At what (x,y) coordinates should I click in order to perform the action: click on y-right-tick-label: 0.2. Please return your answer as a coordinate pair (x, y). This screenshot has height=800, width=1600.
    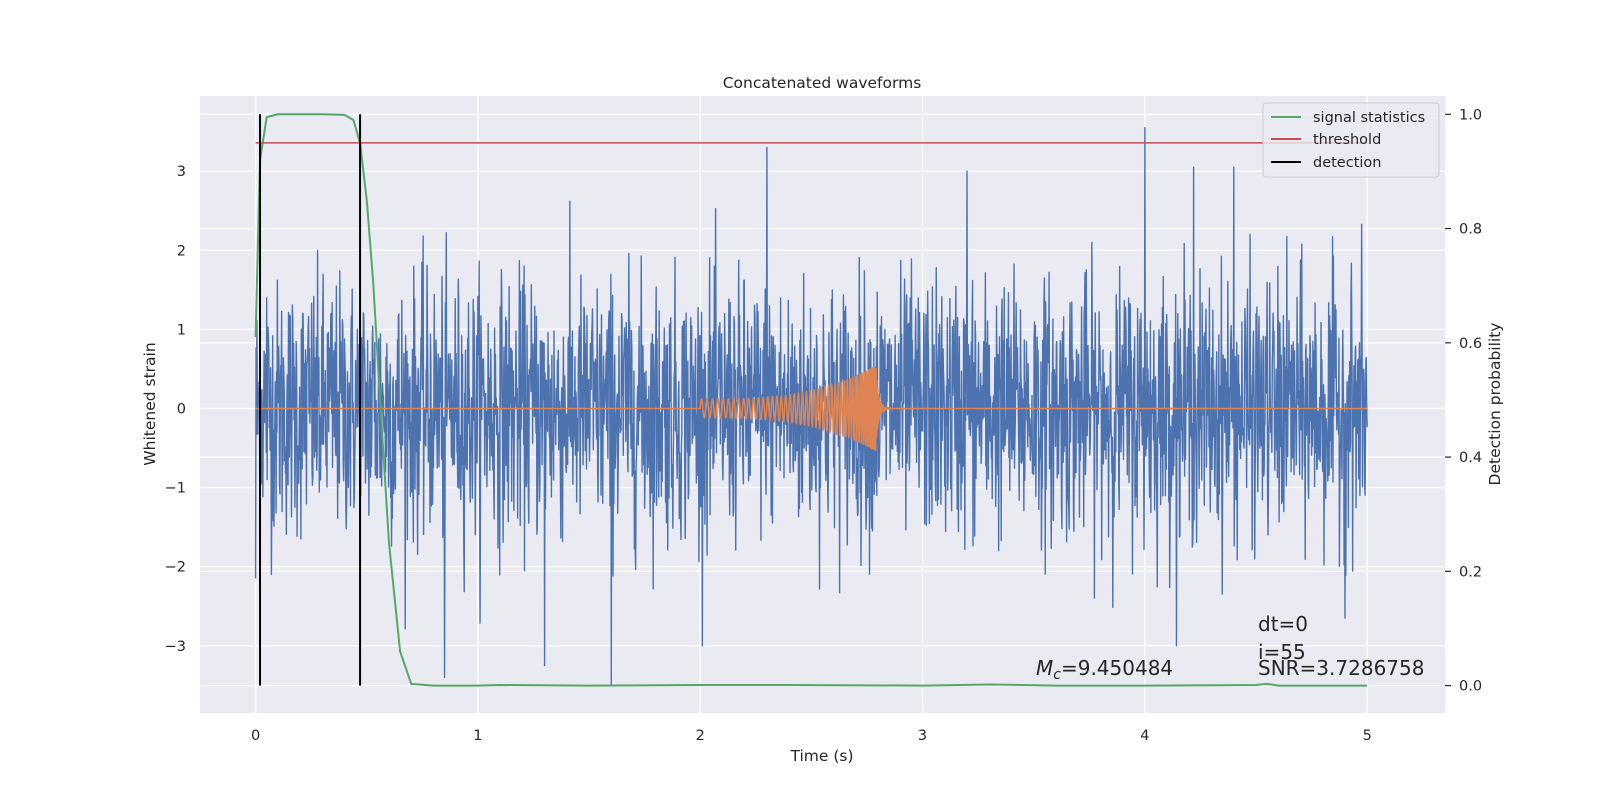
    Looking at the image, I should click on (1470, 572).